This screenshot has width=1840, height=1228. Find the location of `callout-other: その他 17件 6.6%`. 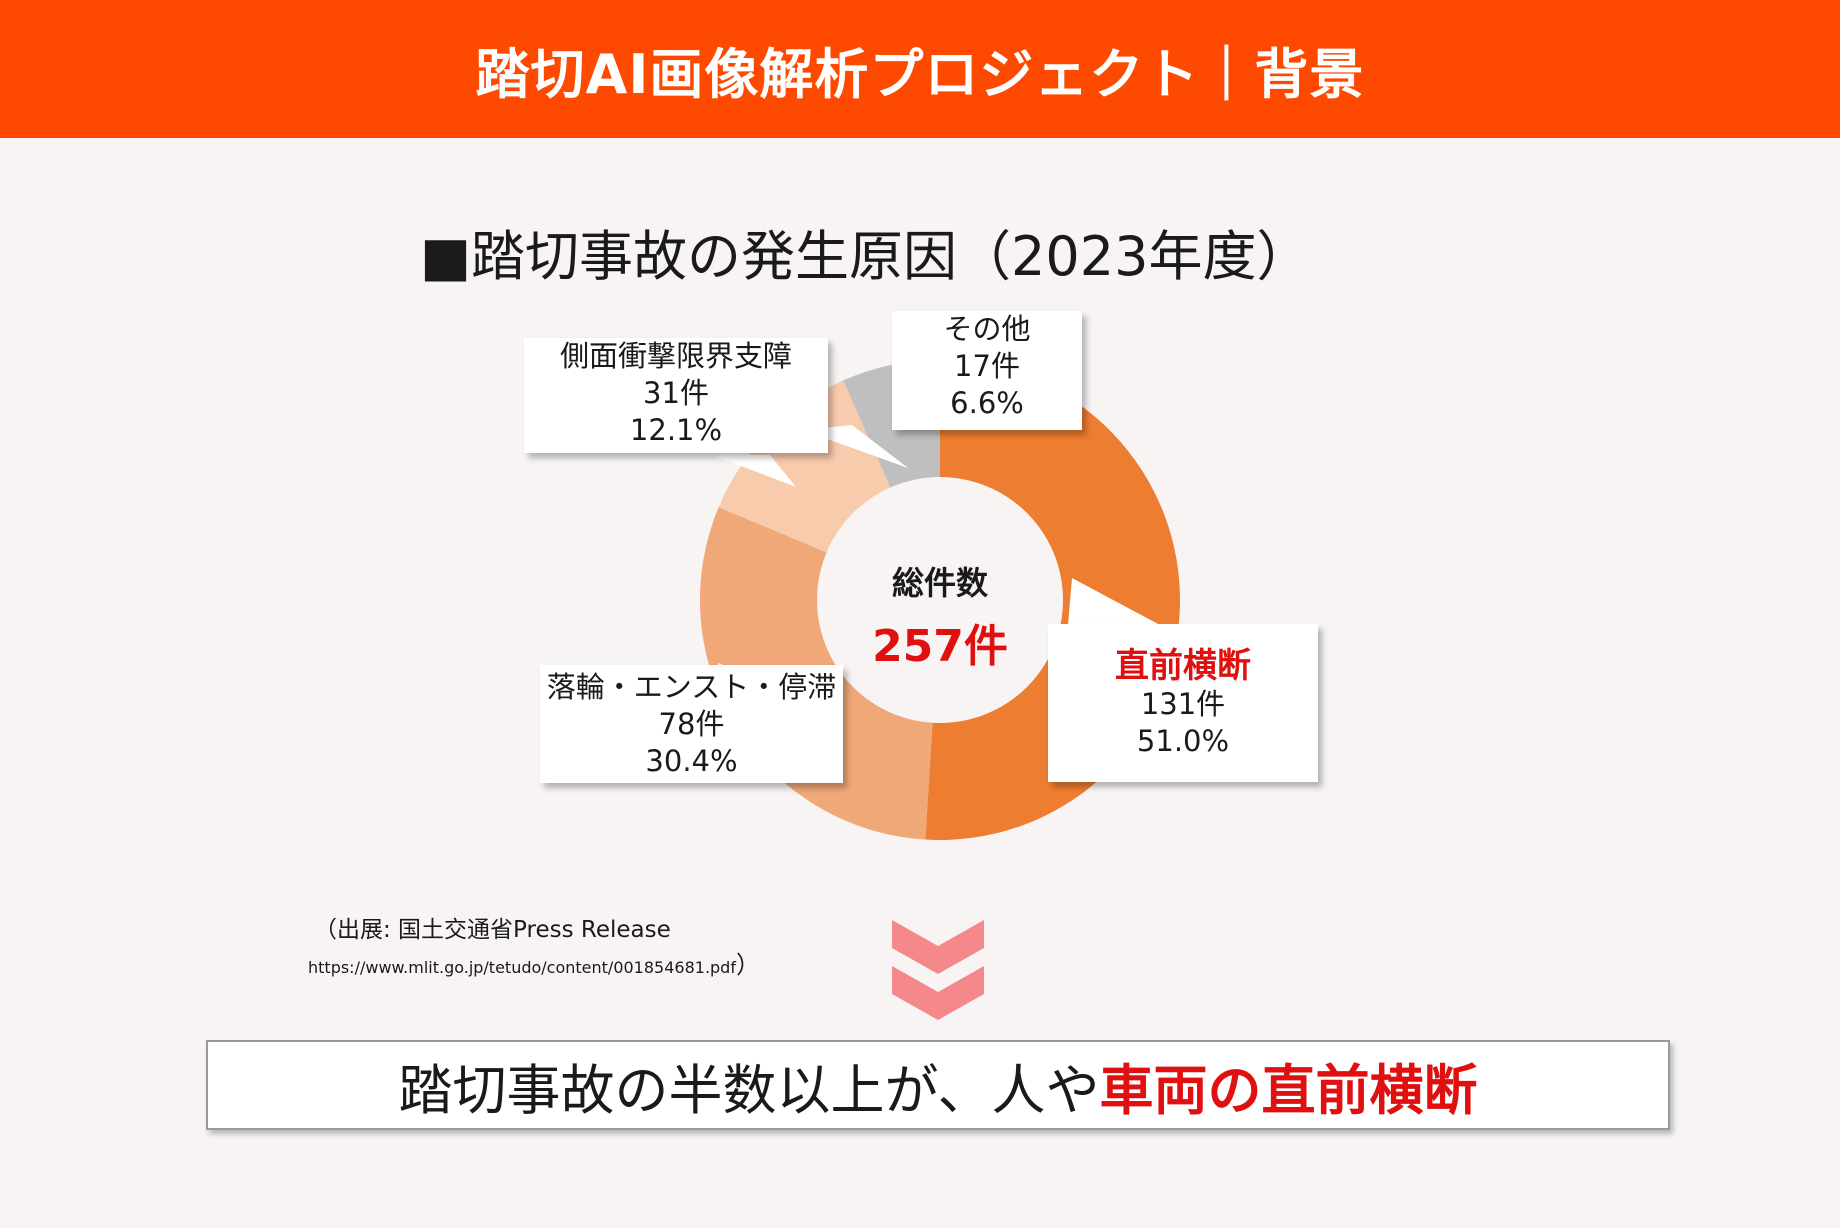

callout-other: その他 17件 6.6% is located at coordinates (987, 370).